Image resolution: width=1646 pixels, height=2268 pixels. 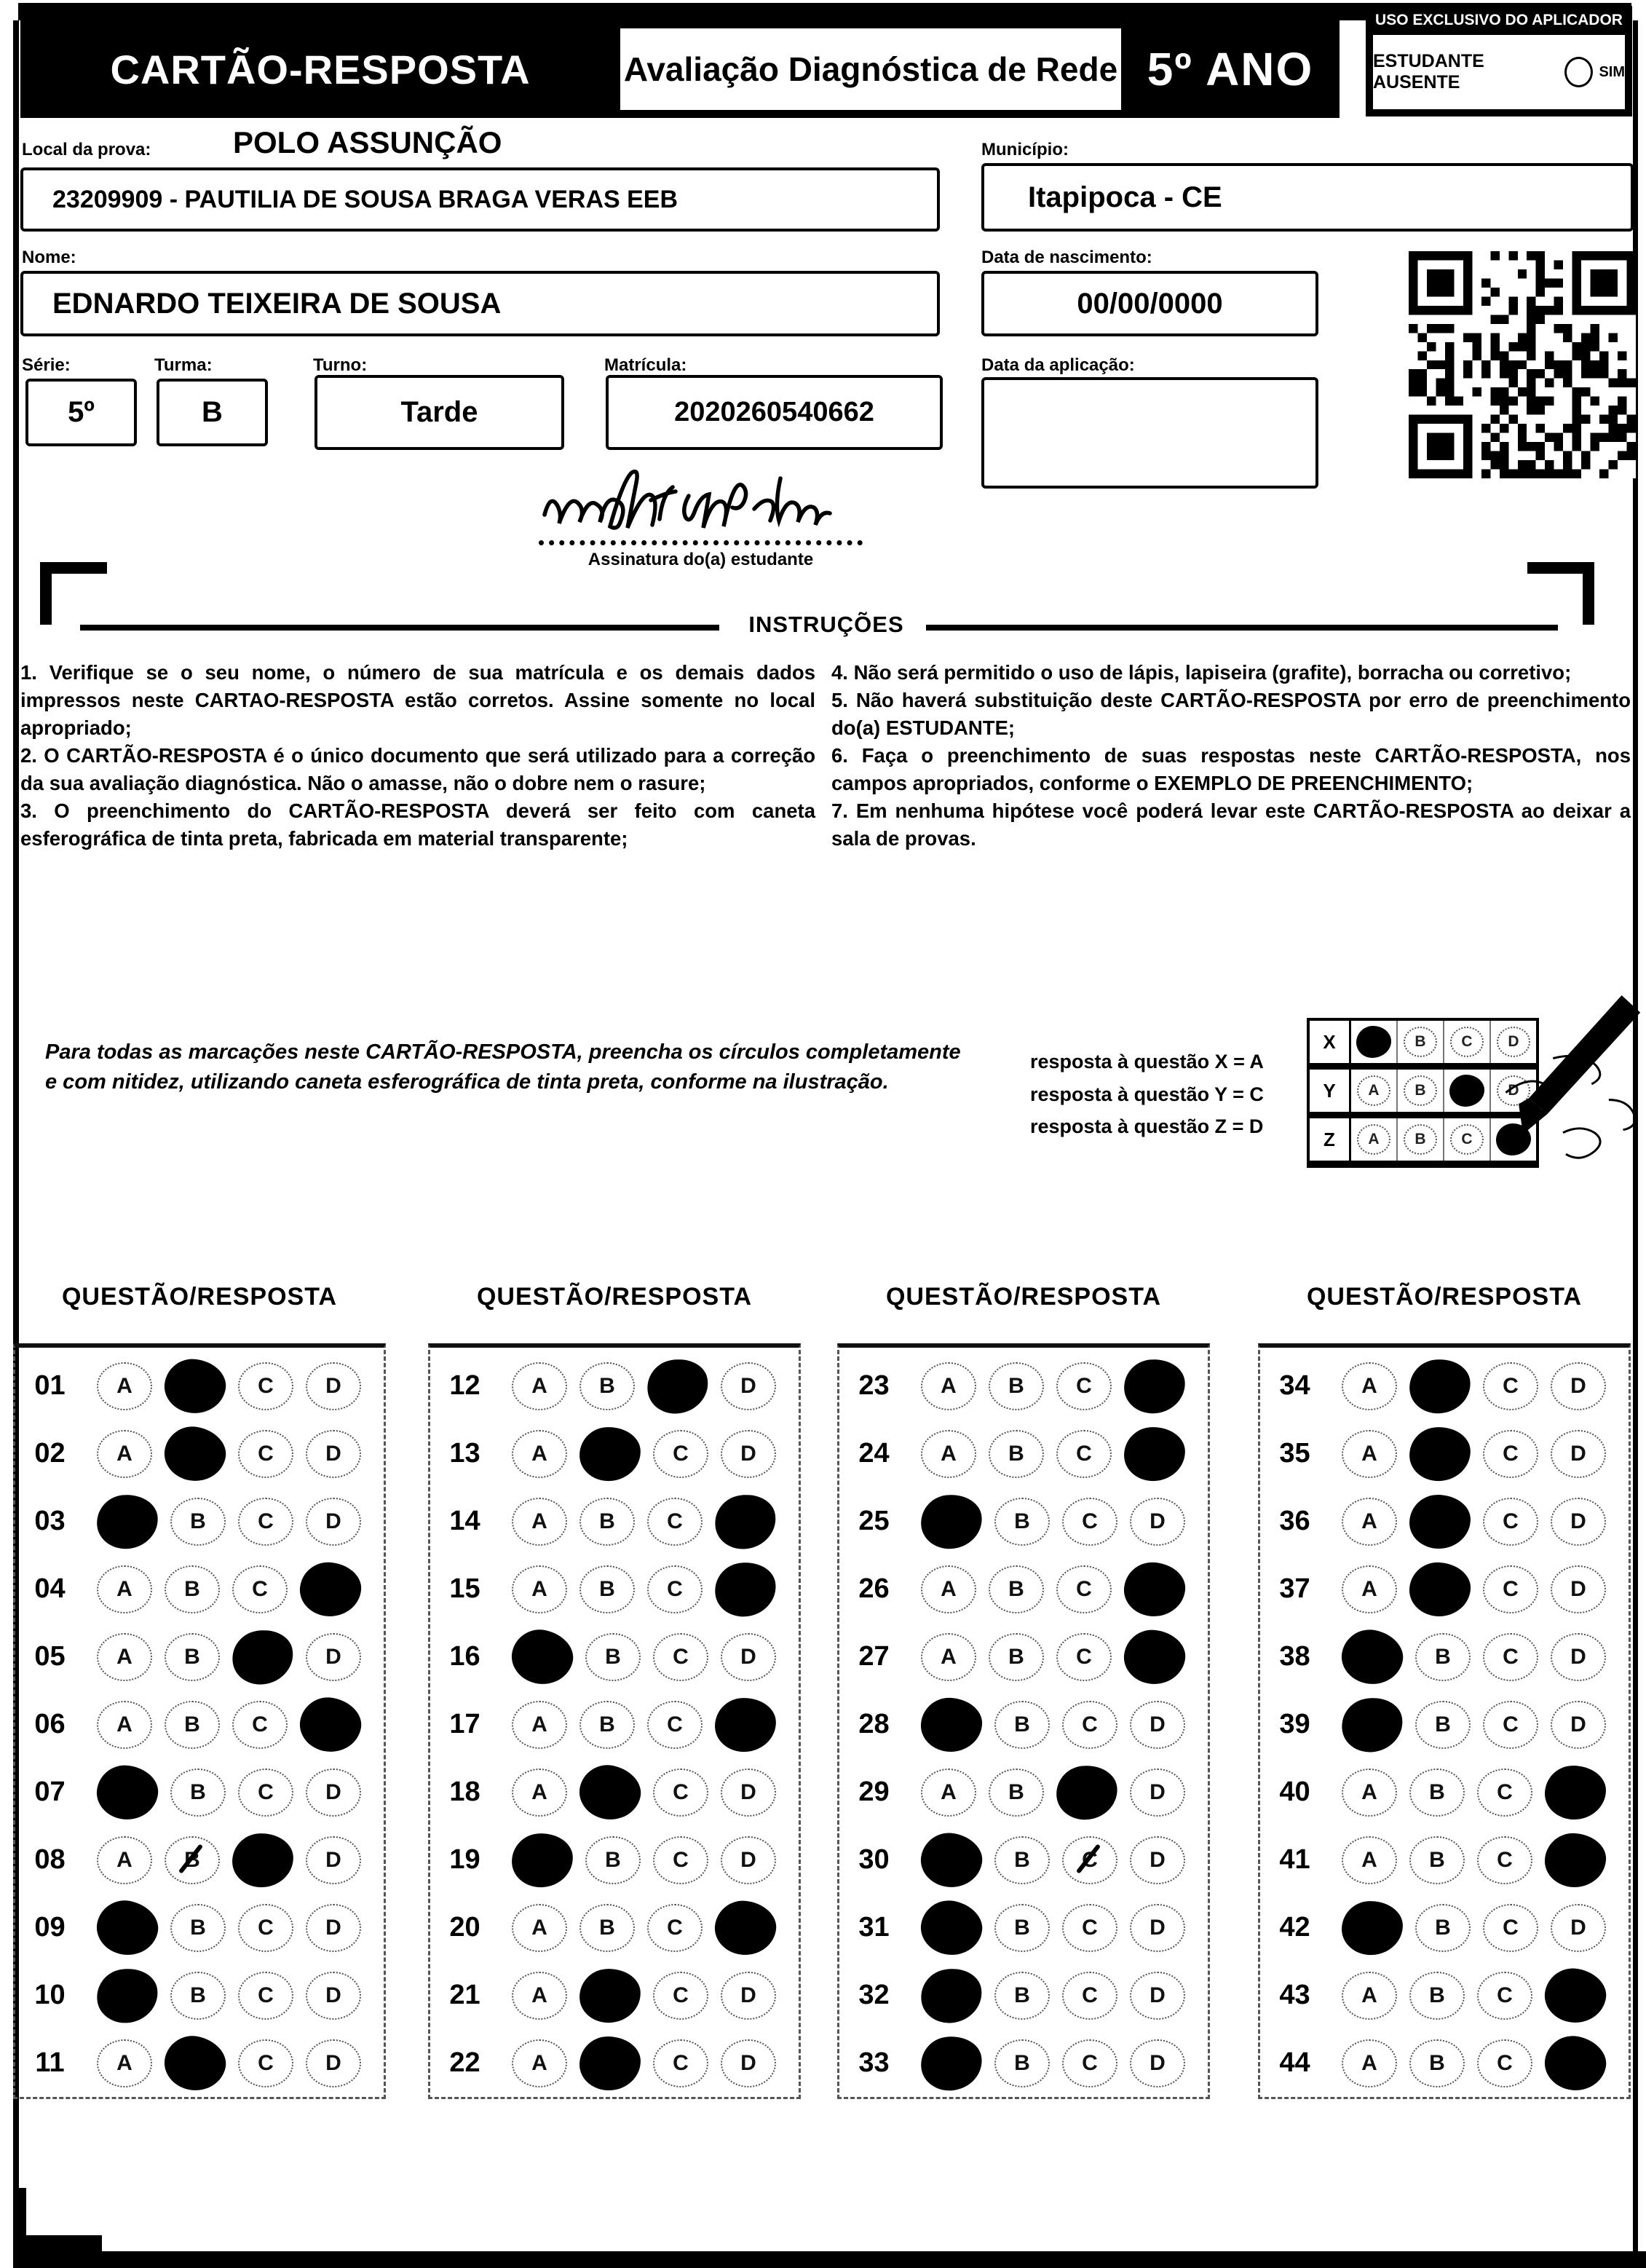 I want to click on answer-bubble-25-D: D, so click(x=1158, y=1522).